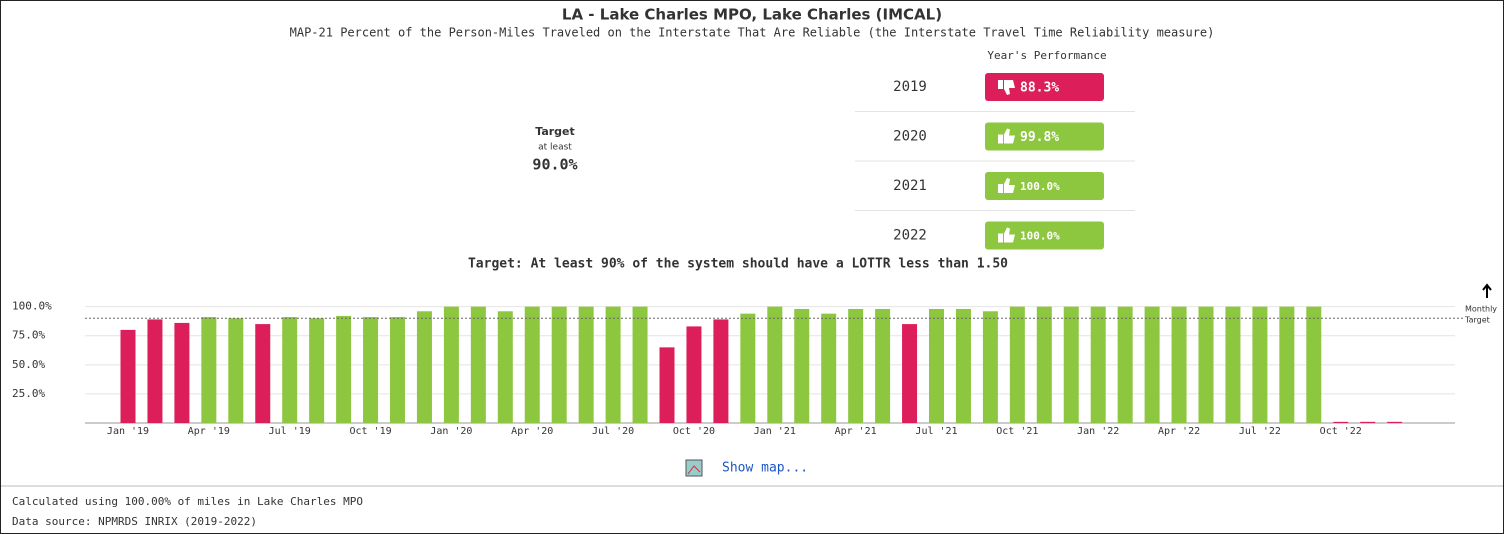  Describe the element at coordinates (1481, 309) in the screenshot. I see `target-annotation: Monthly` at that location.